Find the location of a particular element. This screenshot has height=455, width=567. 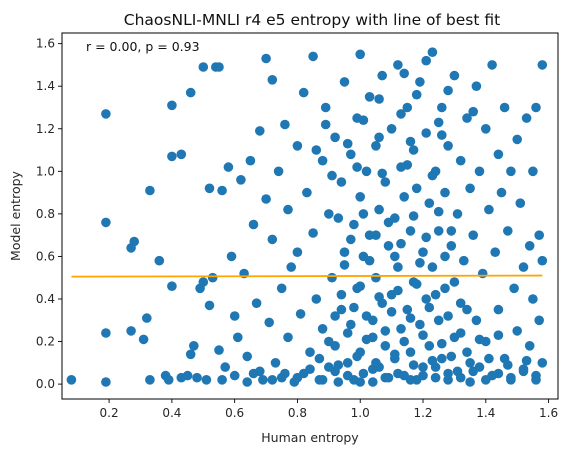

x-axis-label: Human entropy is located at coordinates (310, 437).